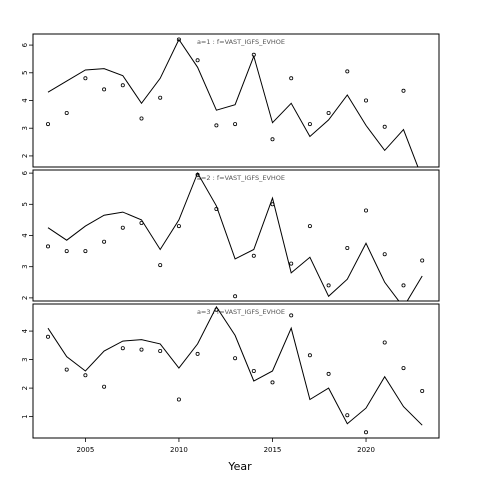  What do you see at coordinates (85, 450) in the screenshot?
I see `x-tick-label: 2005` at bounding box center [85, 450].